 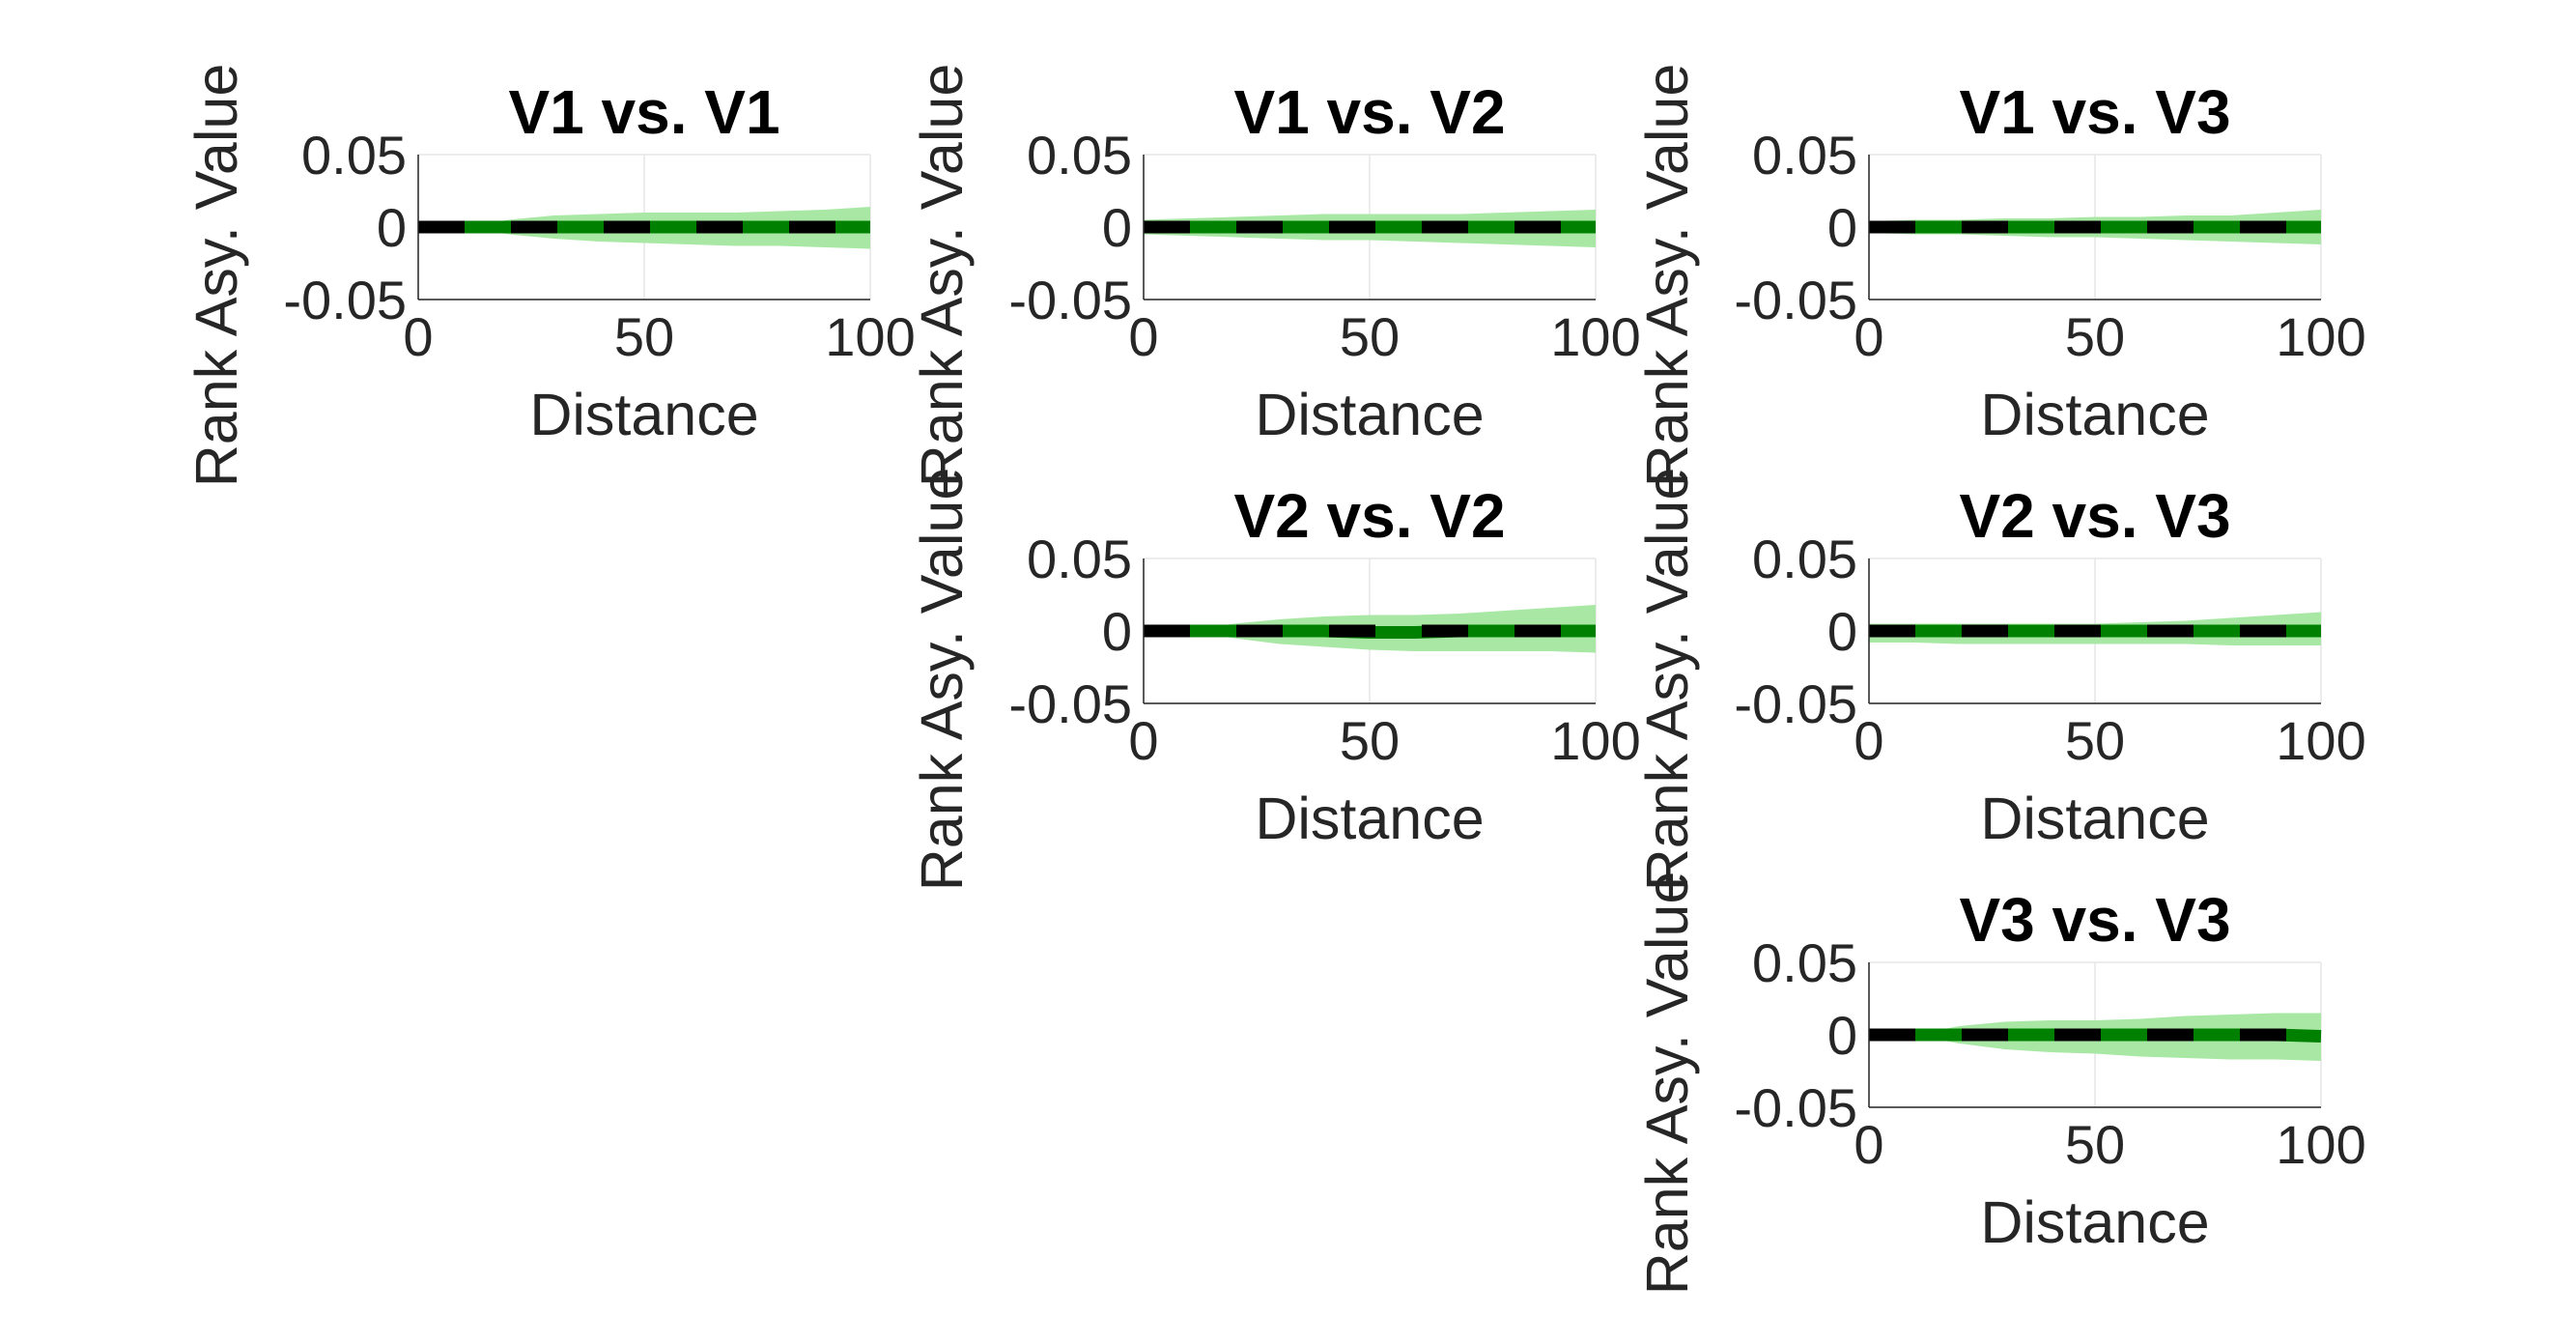 What do you see at coordinates (1369, 112) in the screenshot?
I see `subplot-title: V1 vs. V2` at bounding box center [1369, 112].